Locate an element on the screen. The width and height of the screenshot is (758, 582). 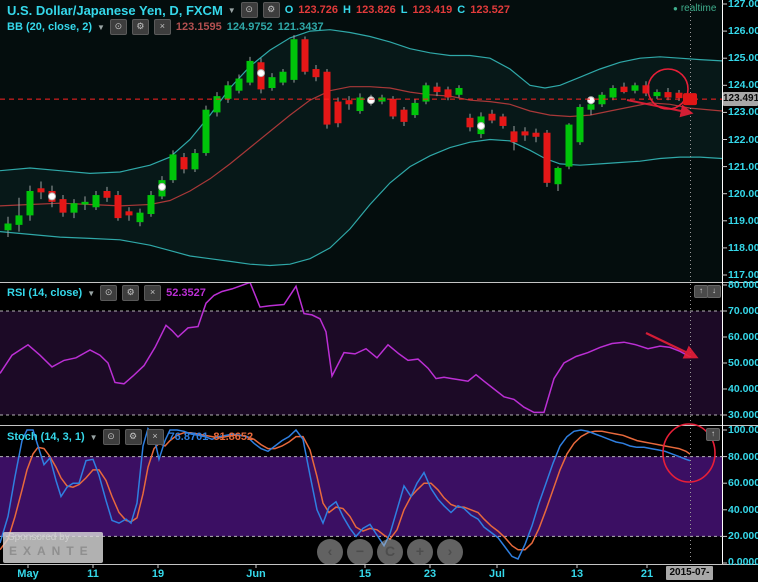
price-axis-label: 124.000 is located at coordinates (743, 85).